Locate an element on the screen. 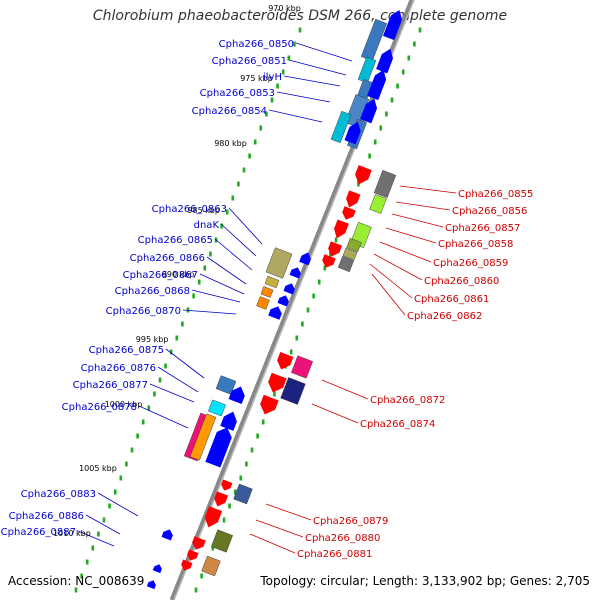  reverse-gene-label: Cpha266_0874 is located at coordinates (397, 424).